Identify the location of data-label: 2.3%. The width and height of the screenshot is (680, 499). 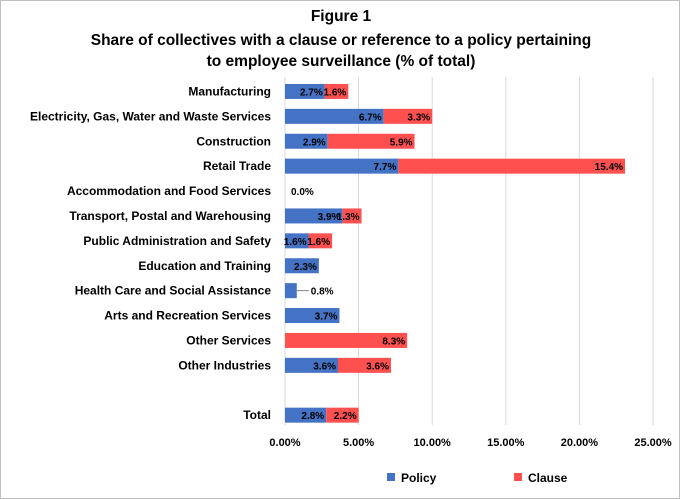
(305, 267).